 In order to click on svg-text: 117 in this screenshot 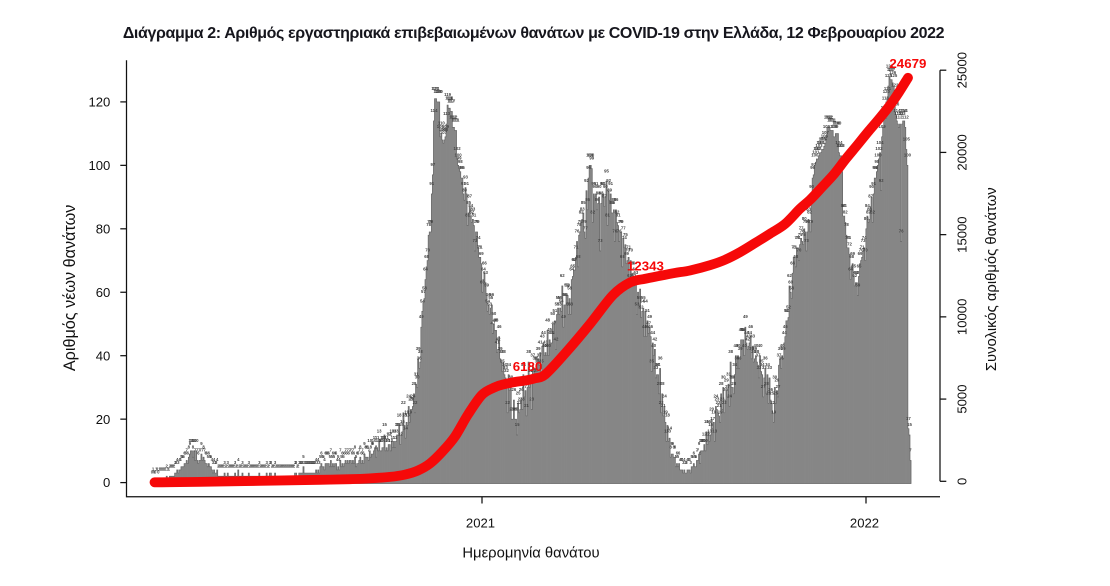, I will do `click(452, 101)`.